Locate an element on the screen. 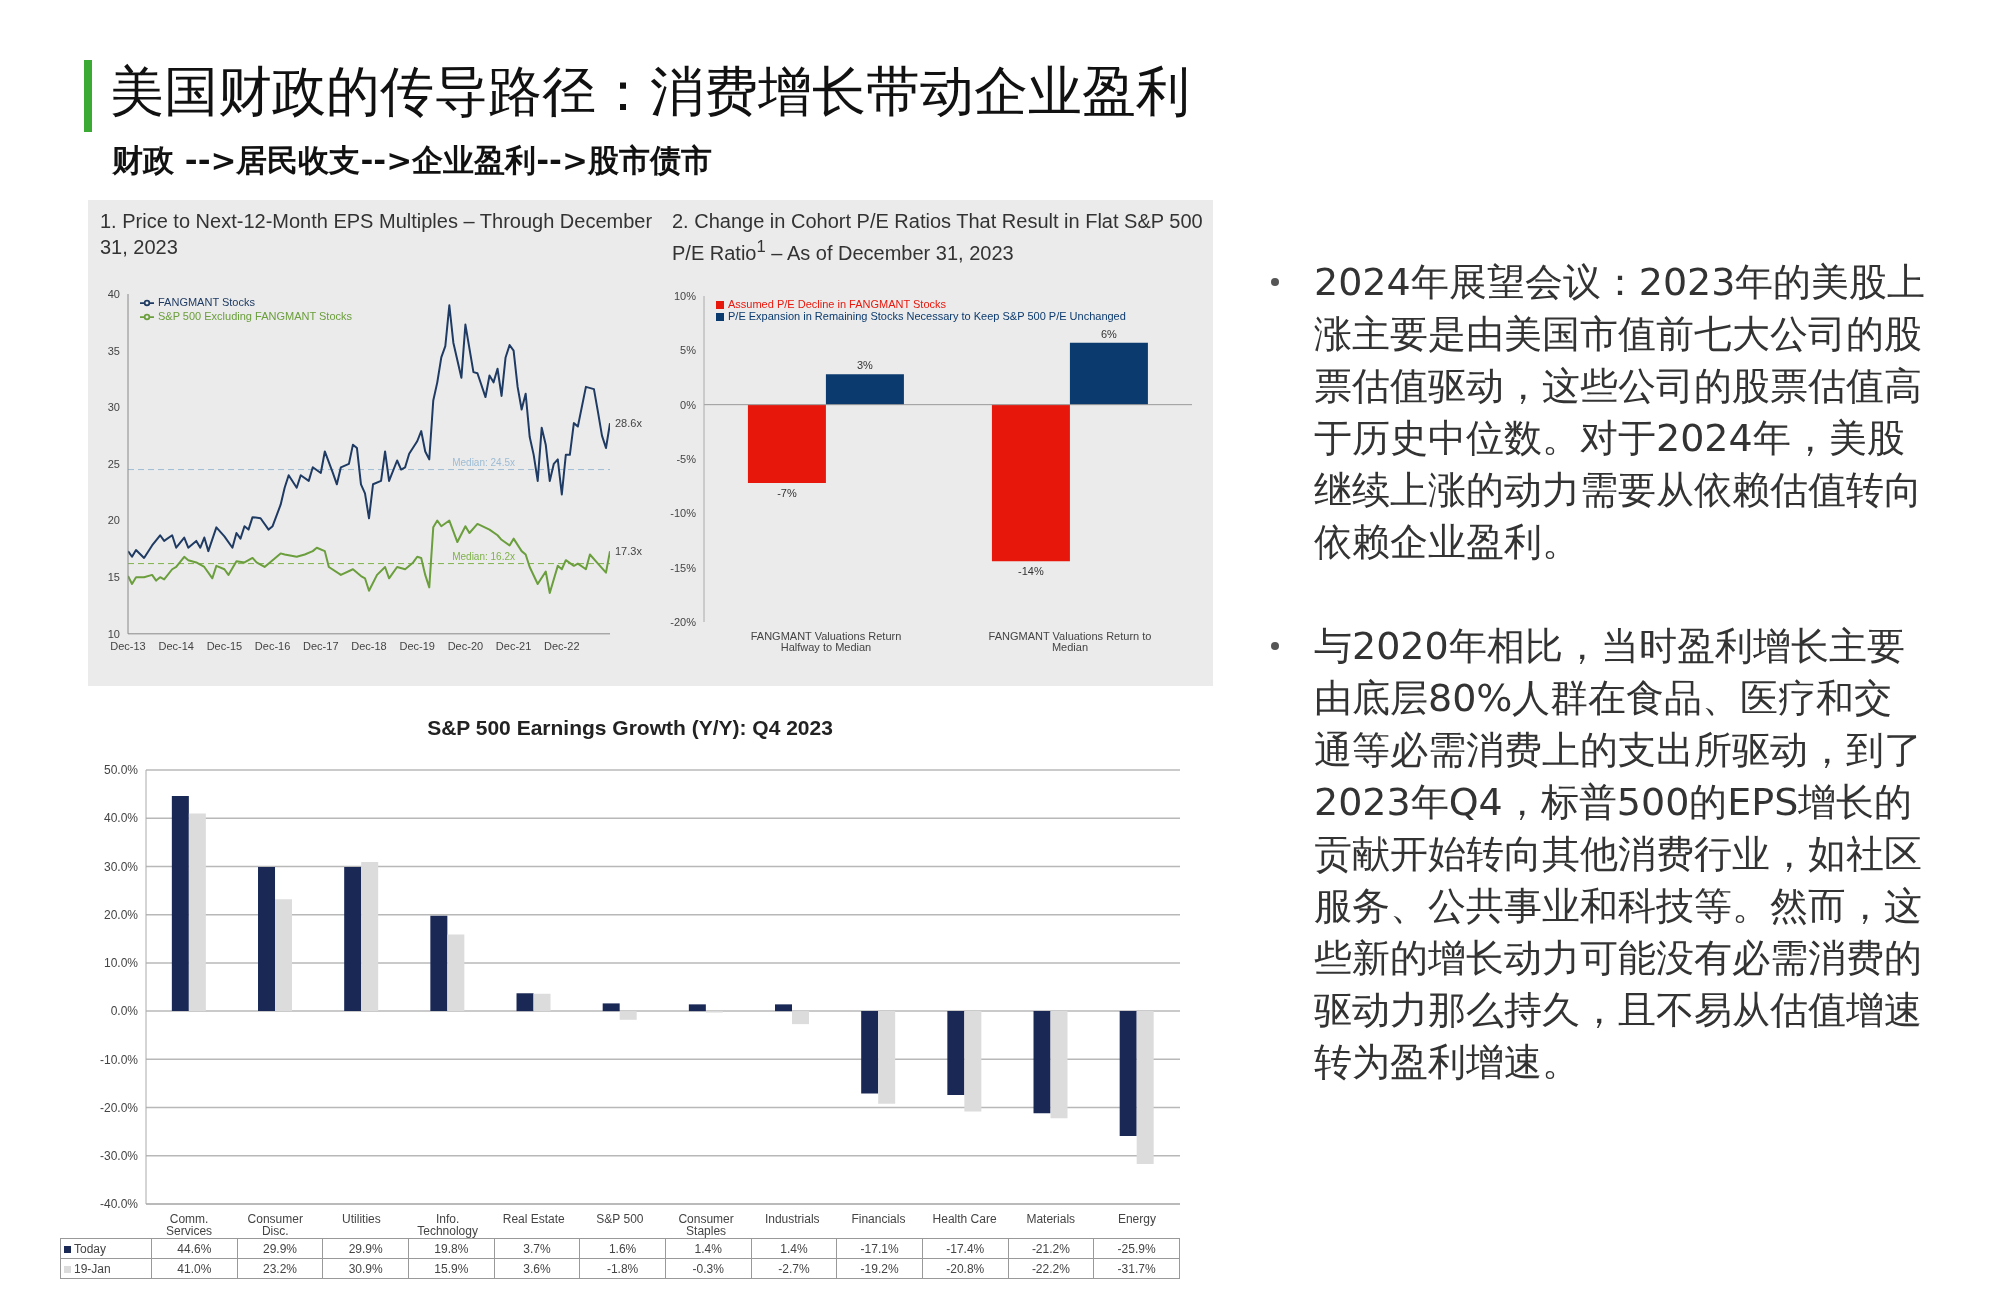 The width and height of the screenshot is (2000, 1298). y-tick-label: 20.0% is located at coordinates (121, 914).